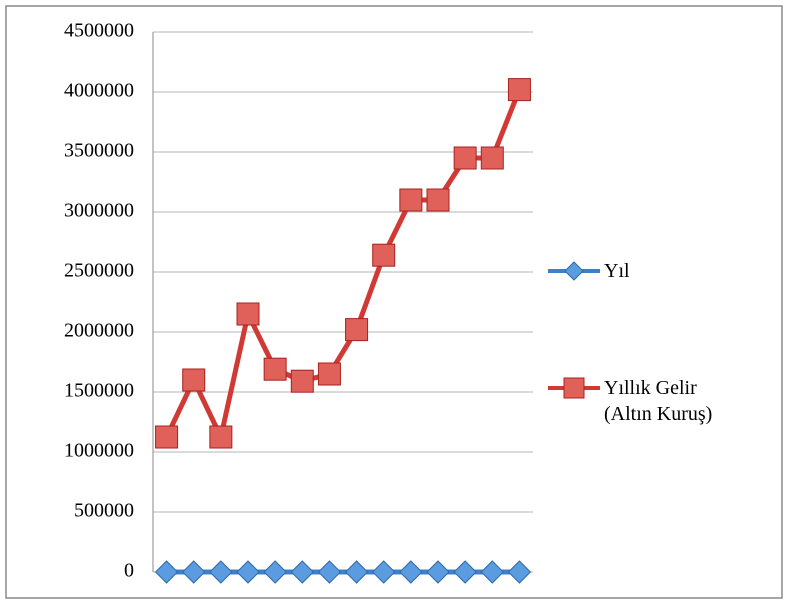 This screenshot has width=788, height=604. I want to click on legend-label: Yıl, so click(617, 271).